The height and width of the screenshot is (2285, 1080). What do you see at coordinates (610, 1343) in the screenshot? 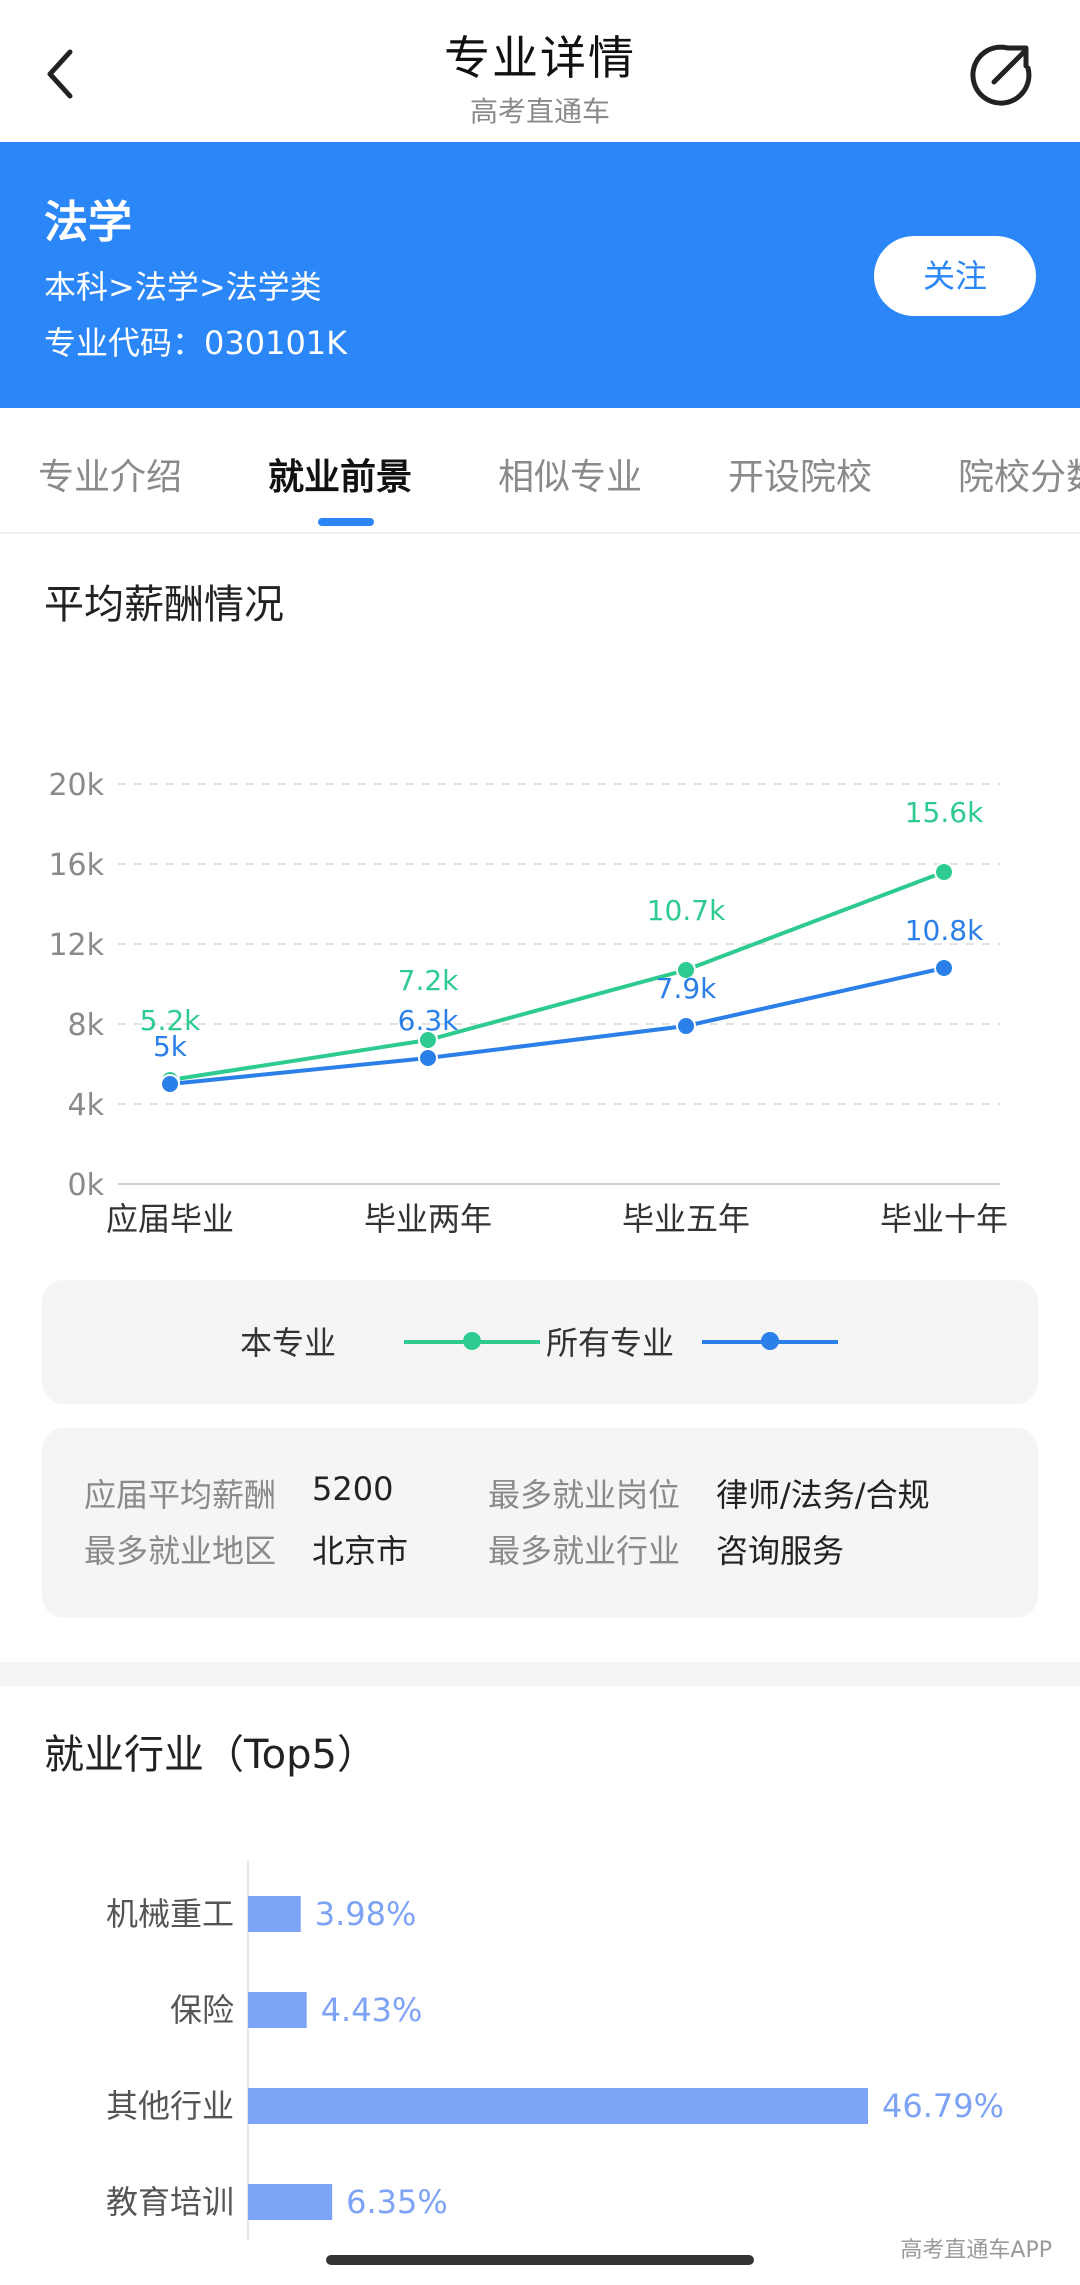
I see `legend-label-all-majors: 所有专业` at bounding box center [610, 1343].